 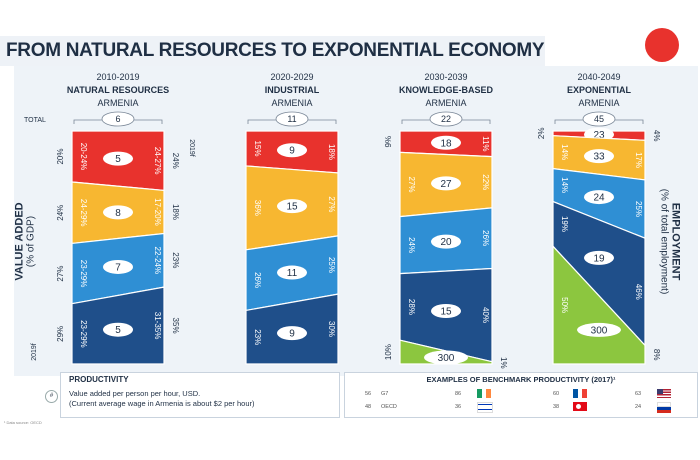 I want to click on productivity-value: 8, so click(x=118, y=213).